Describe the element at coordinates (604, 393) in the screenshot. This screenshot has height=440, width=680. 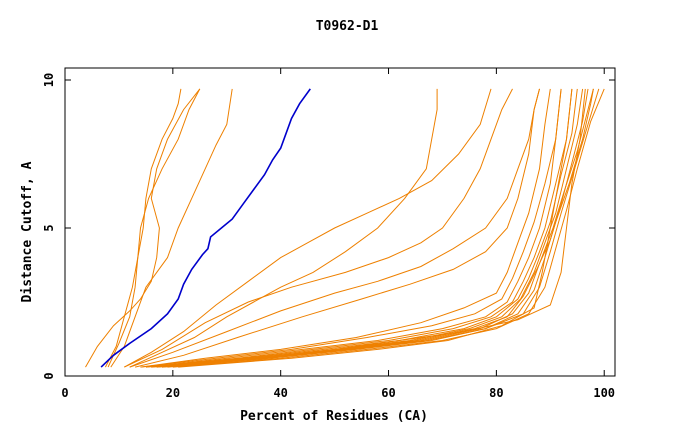
I see `x-tick-label: 100` at that location.